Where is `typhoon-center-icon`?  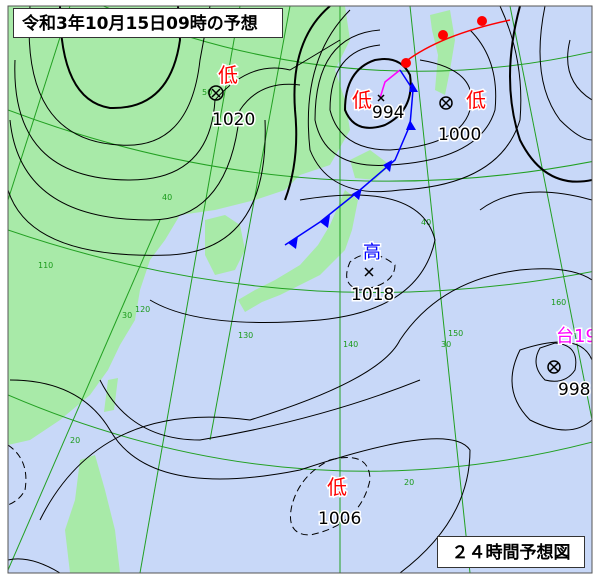 typhoon-center-icon is located at coordinates (554, 367).